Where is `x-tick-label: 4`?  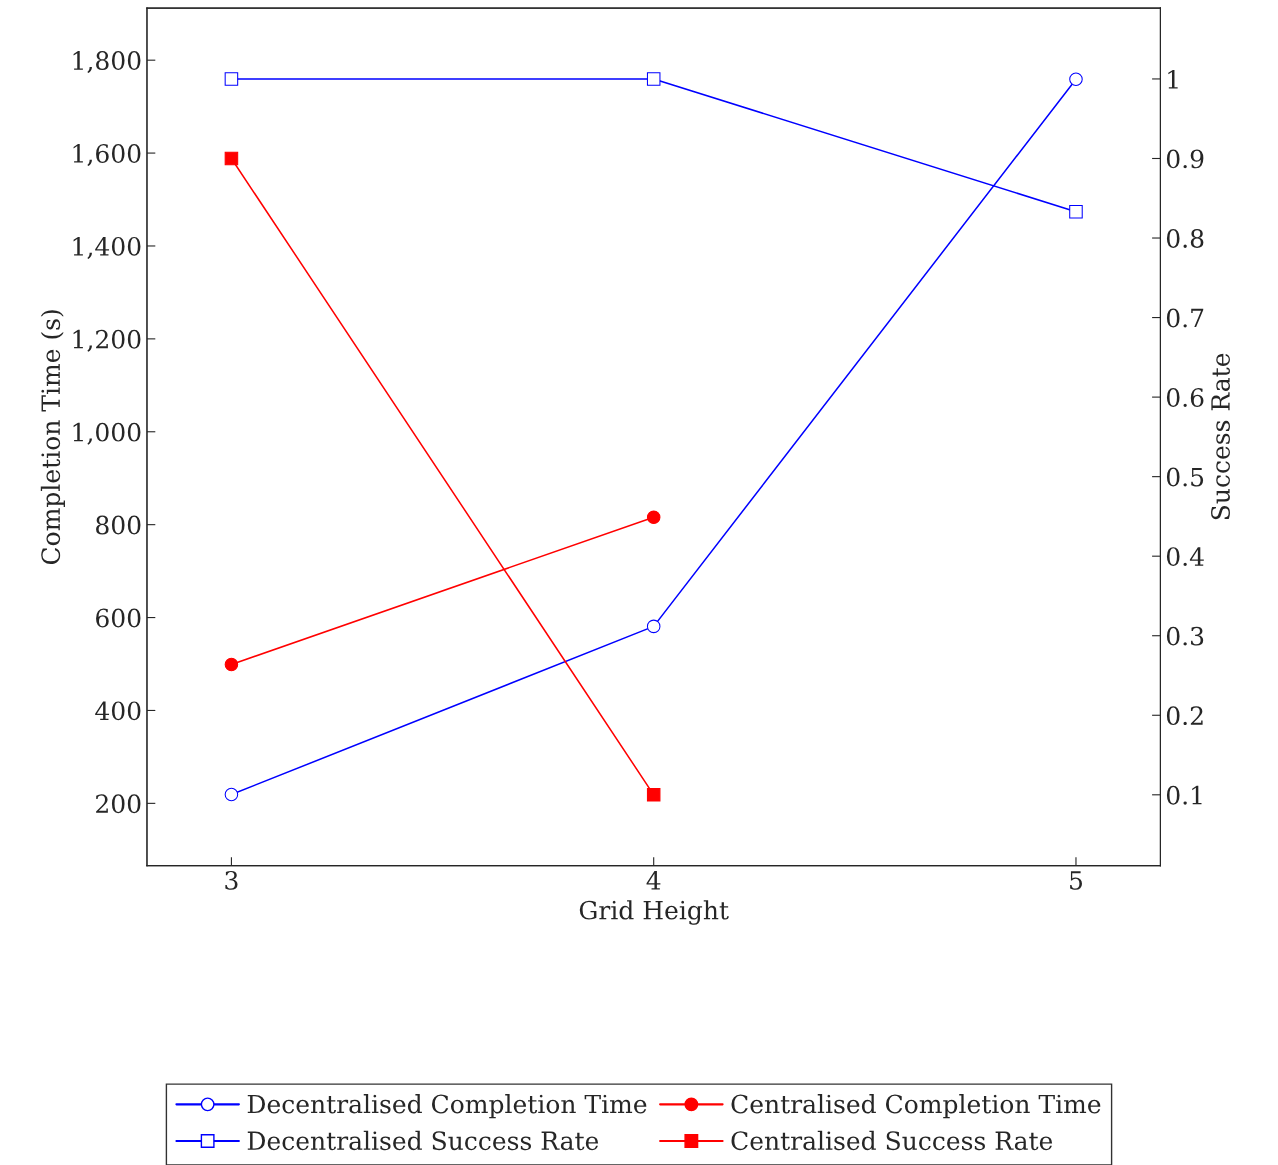
x-tick-label: 4 is located at coordinates (653, 880).